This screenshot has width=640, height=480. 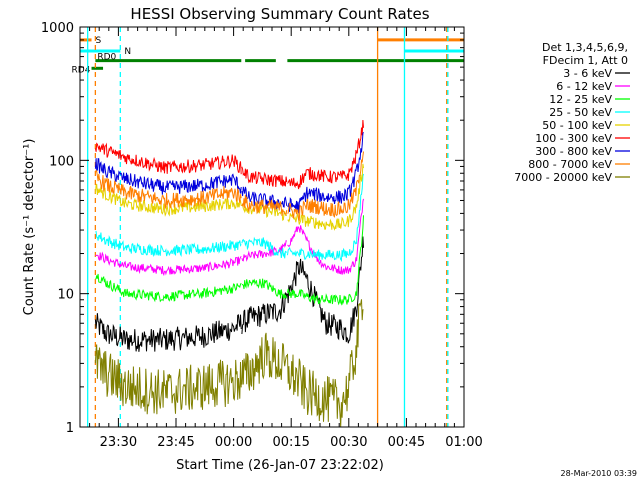 I want to click on legend-entry-label: 800 - 7000 keV, so click(x=570, y=164).